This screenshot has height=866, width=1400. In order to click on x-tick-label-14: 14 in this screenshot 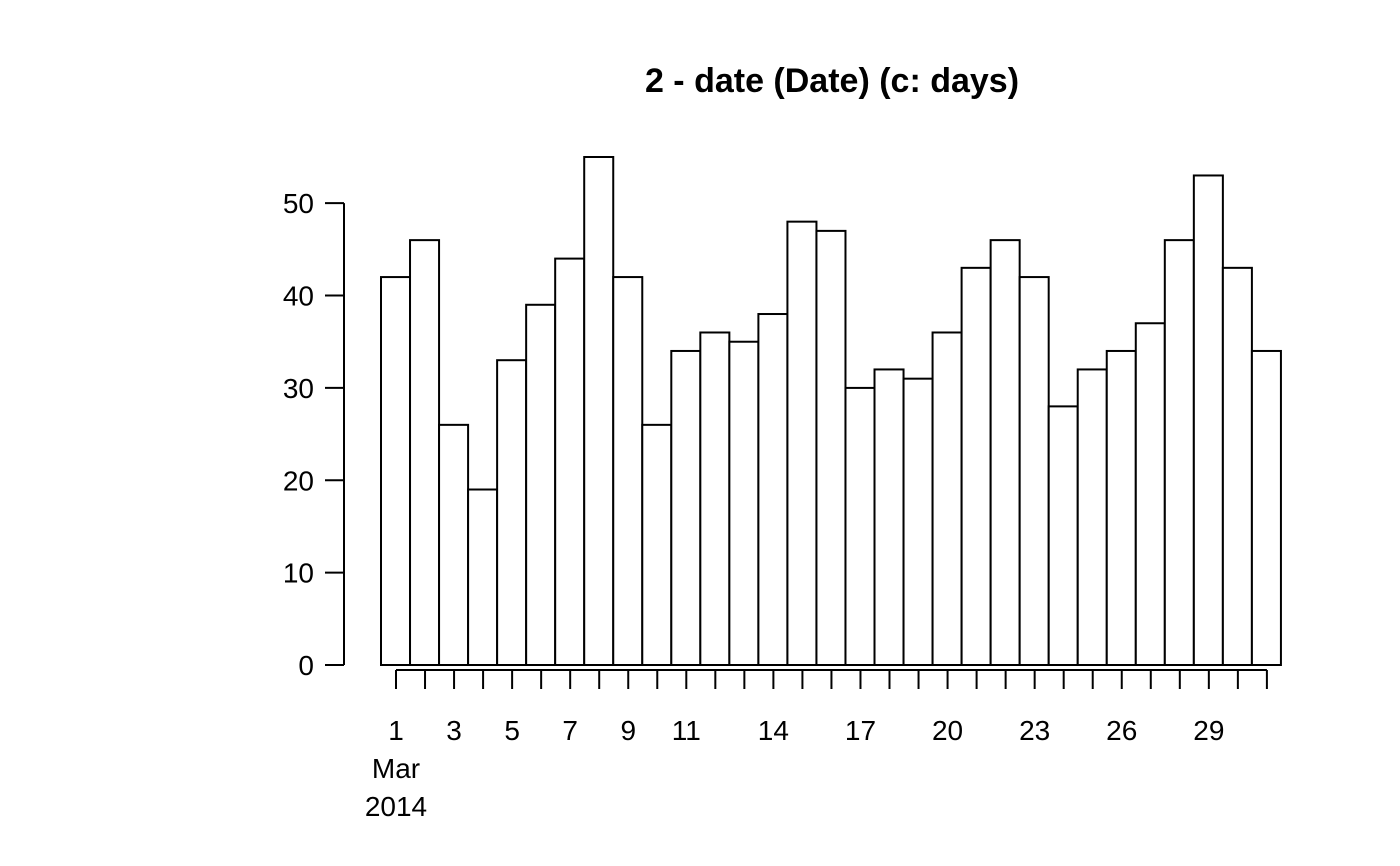, I will do `click(773, 730)`.